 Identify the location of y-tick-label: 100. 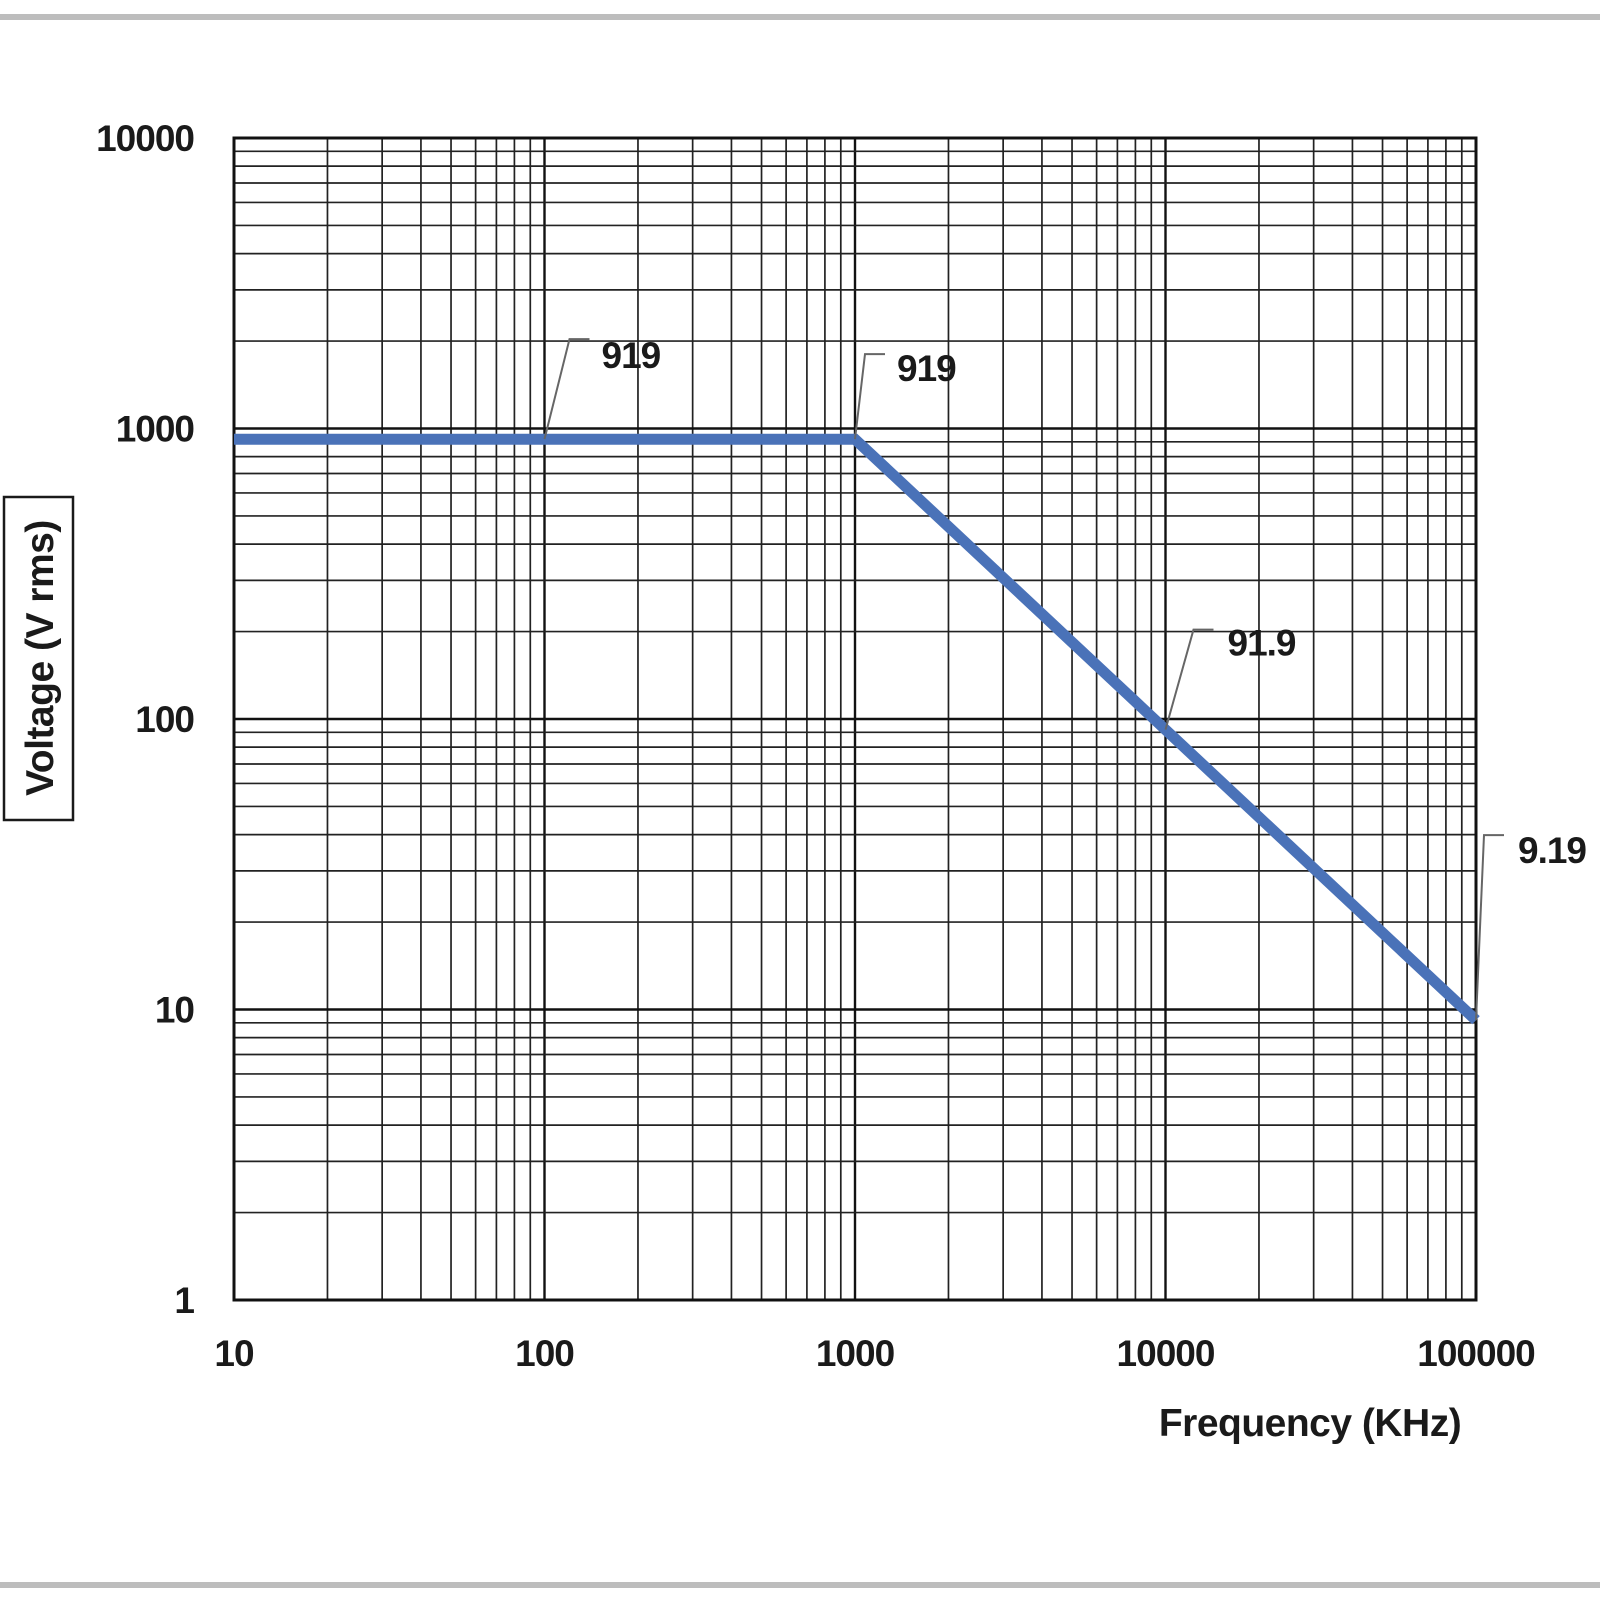
(164, 719).